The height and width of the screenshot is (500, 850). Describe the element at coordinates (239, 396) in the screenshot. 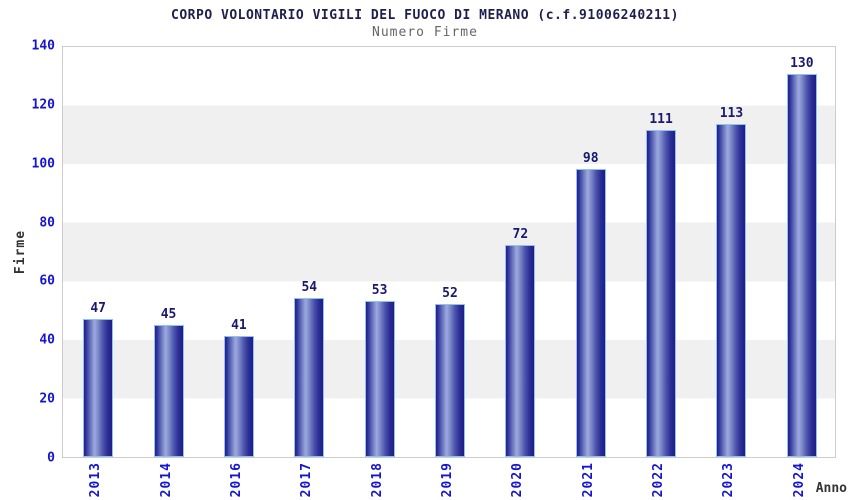

I see `bar-2016` at that location.